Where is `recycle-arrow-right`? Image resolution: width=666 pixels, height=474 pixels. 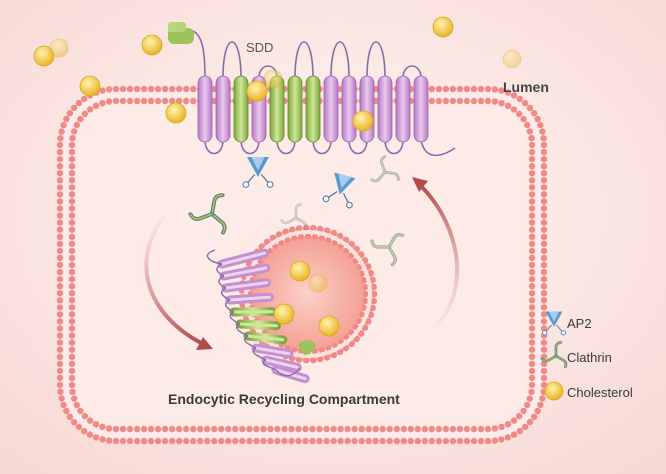
recycle-arrow-right is located at coordinates (439, 257).